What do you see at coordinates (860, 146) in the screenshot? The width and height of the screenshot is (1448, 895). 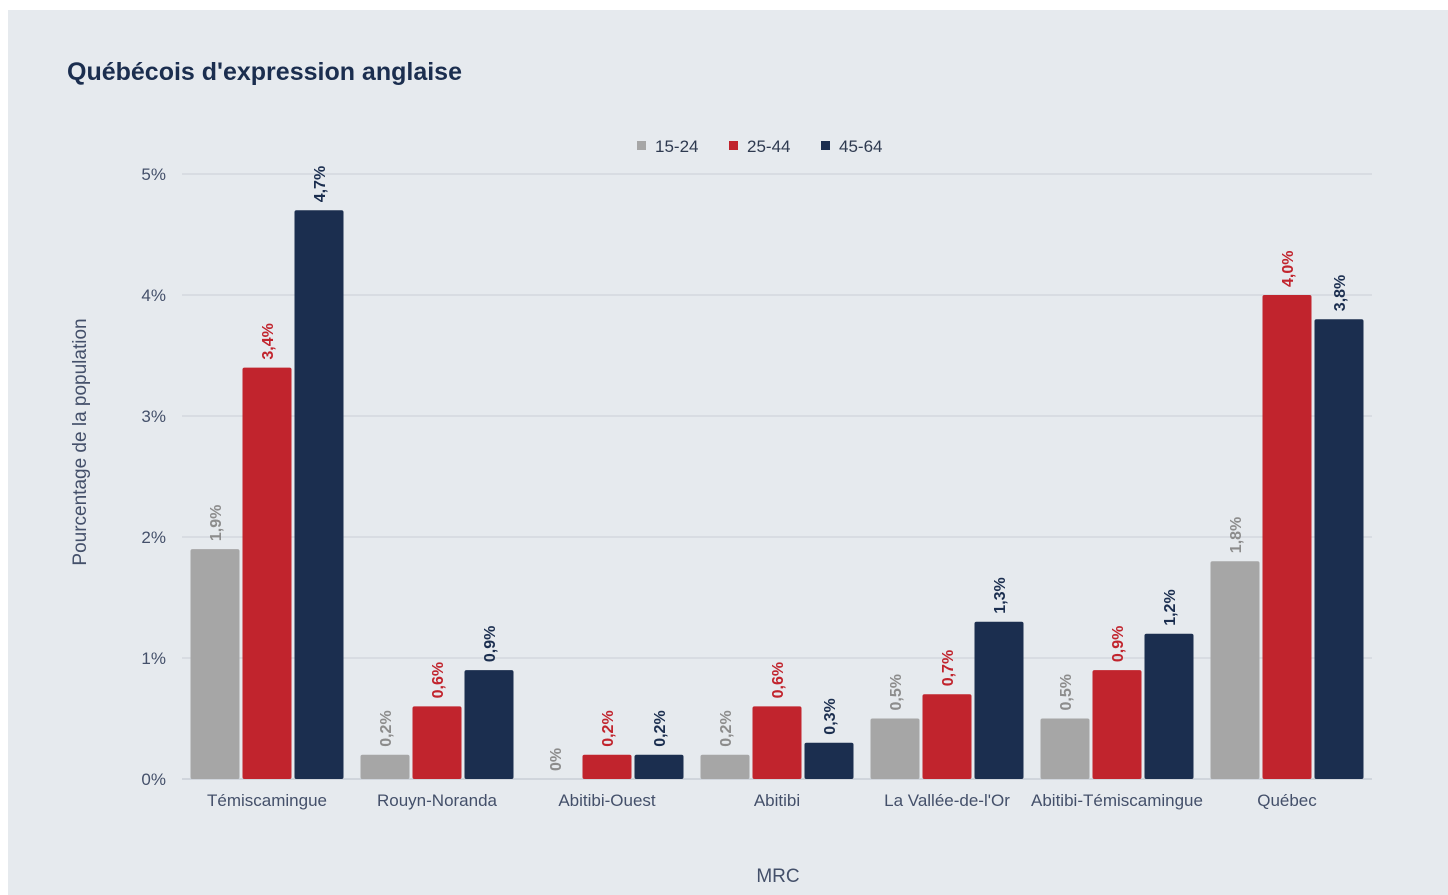 I see `legend-label: 45-64` at bounding box center [860, 146].